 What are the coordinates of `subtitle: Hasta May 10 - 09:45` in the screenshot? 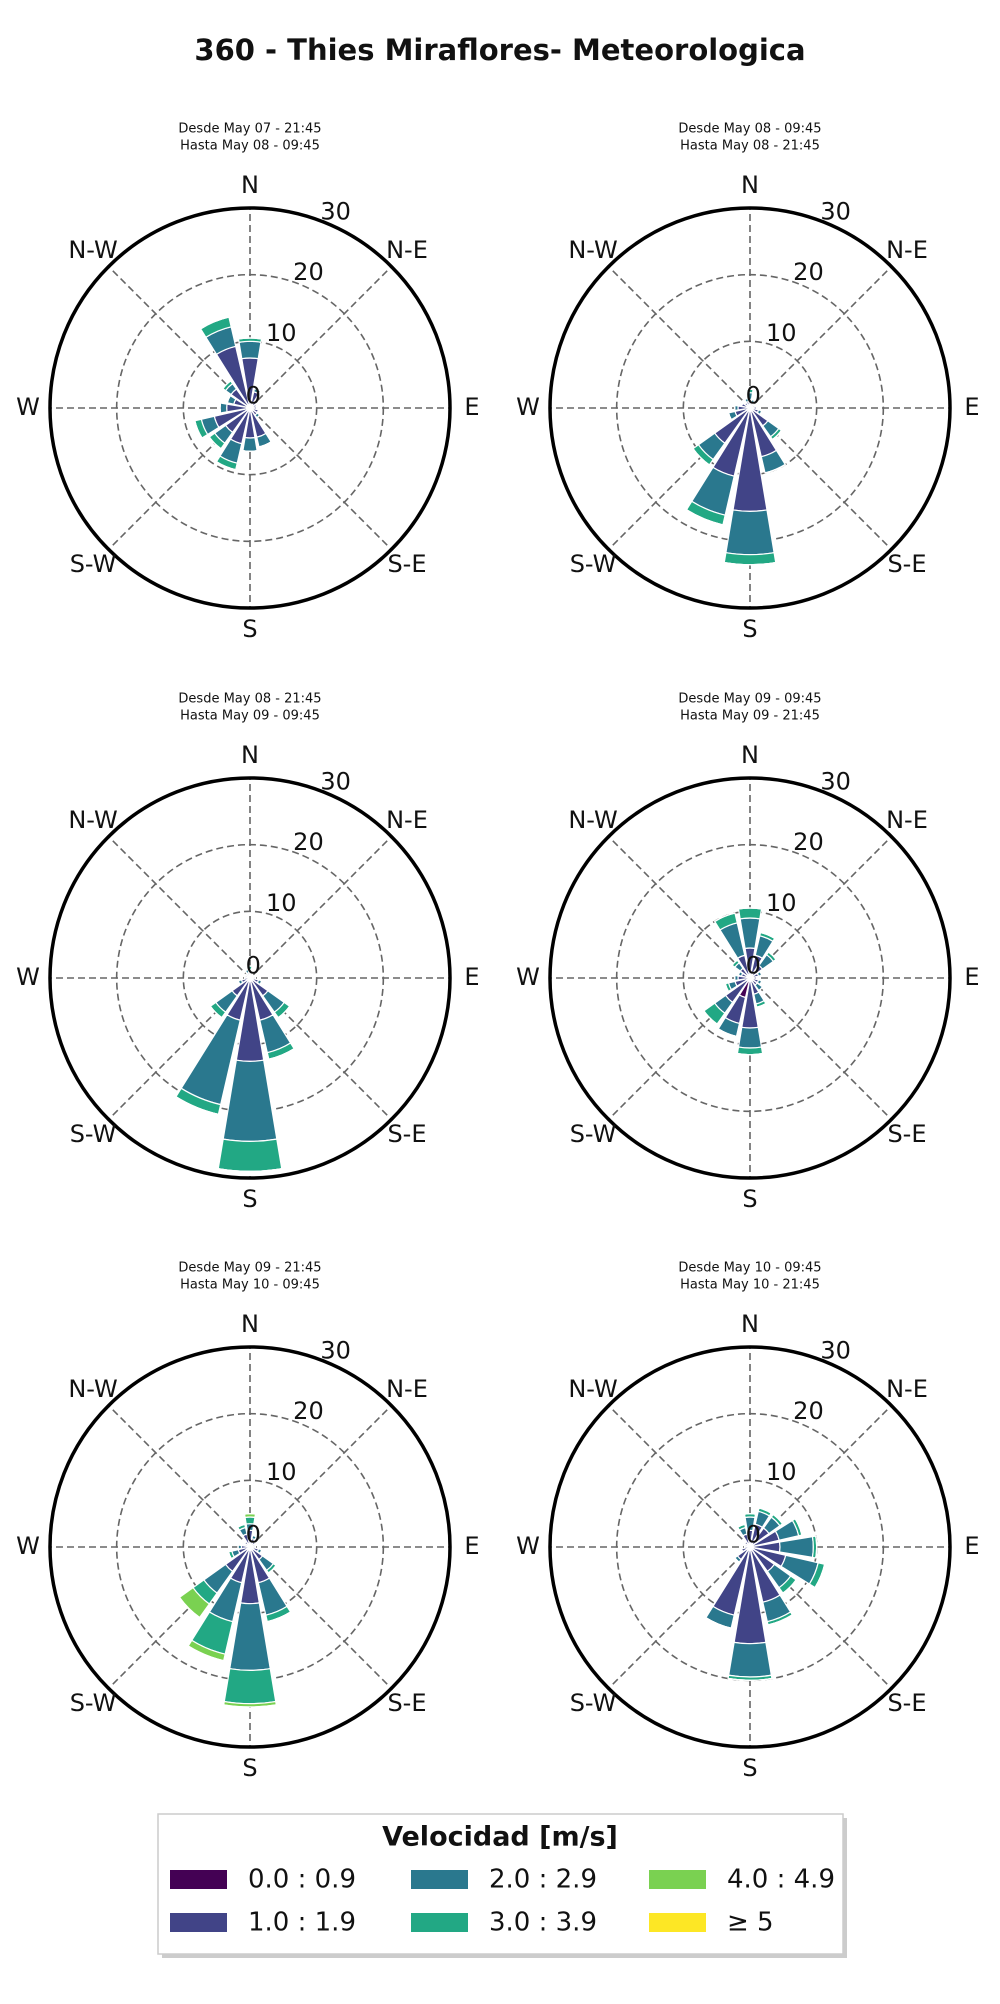 It's located at (250, 1285).